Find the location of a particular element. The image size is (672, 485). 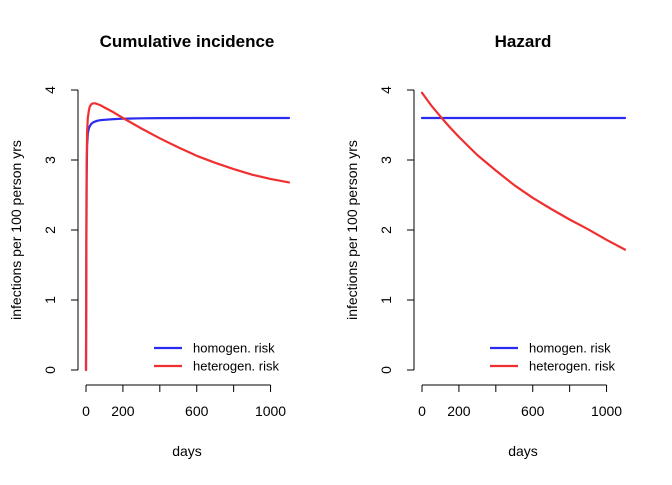

series-line is located at coordinates (523, 171).